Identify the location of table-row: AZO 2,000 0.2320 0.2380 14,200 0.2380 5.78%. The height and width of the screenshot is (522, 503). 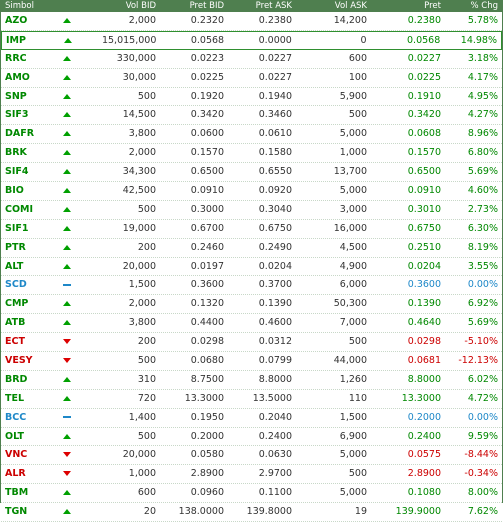
(251, 21).